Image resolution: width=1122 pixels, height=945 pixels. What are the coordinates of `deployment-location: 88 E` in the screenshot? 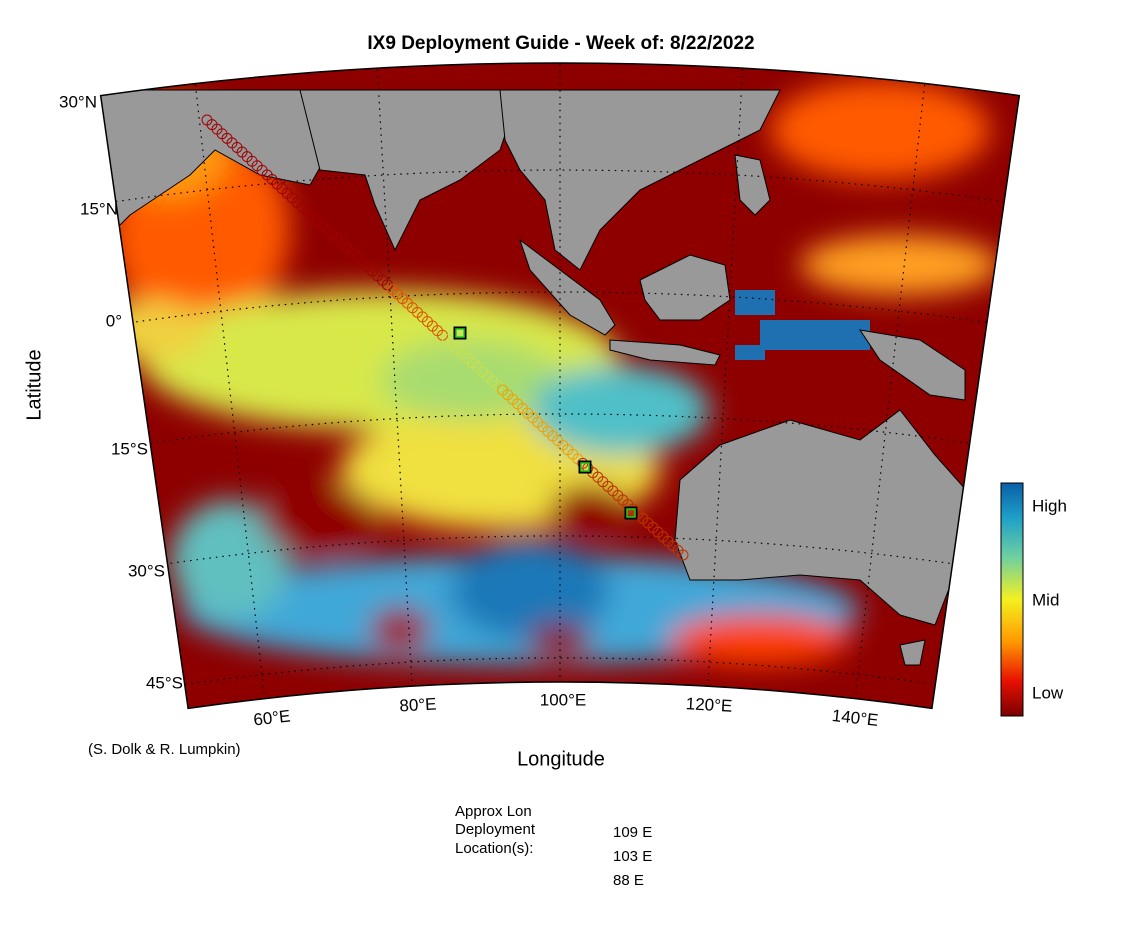 It's located at (628, 880).